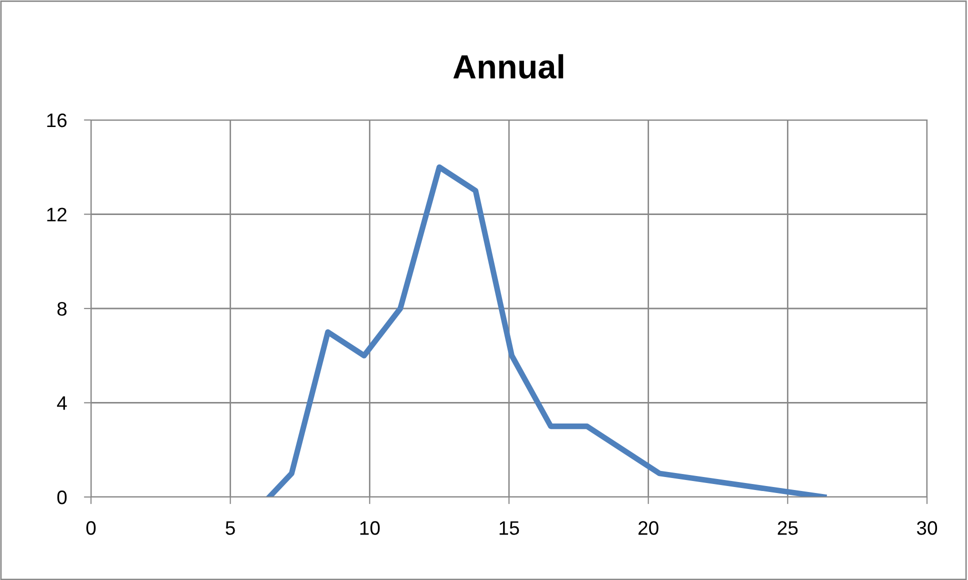 This screenshot has height=580, width=968. Describe the element at coordinates (91, 528) in the screenshot. I see `x-tick-label: 0` at that location.